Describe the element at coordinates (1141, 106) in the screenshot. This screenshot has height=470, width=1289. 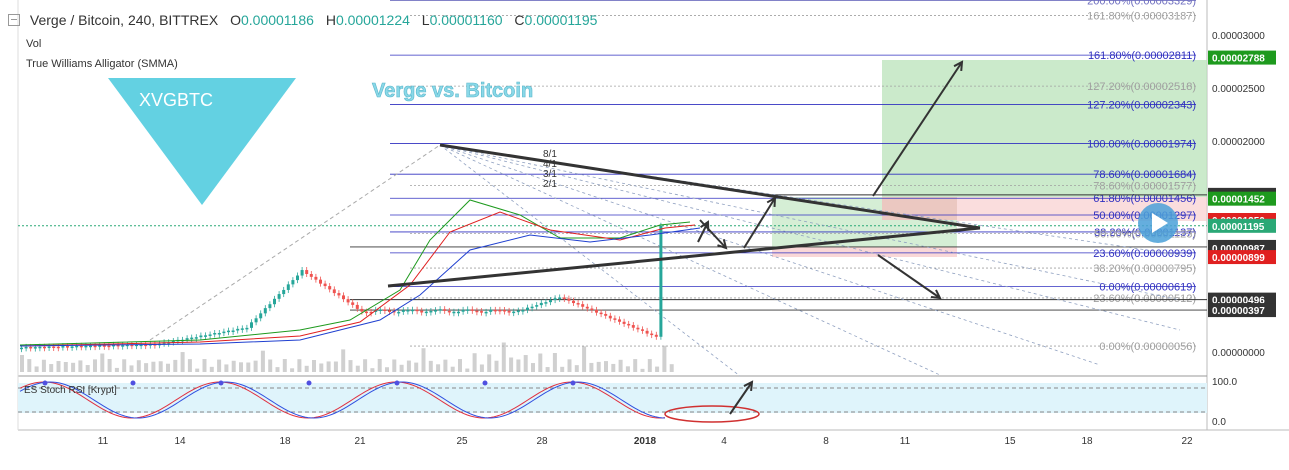
I see `fib-level-label: 127.20%(0.00002343)` at that location.